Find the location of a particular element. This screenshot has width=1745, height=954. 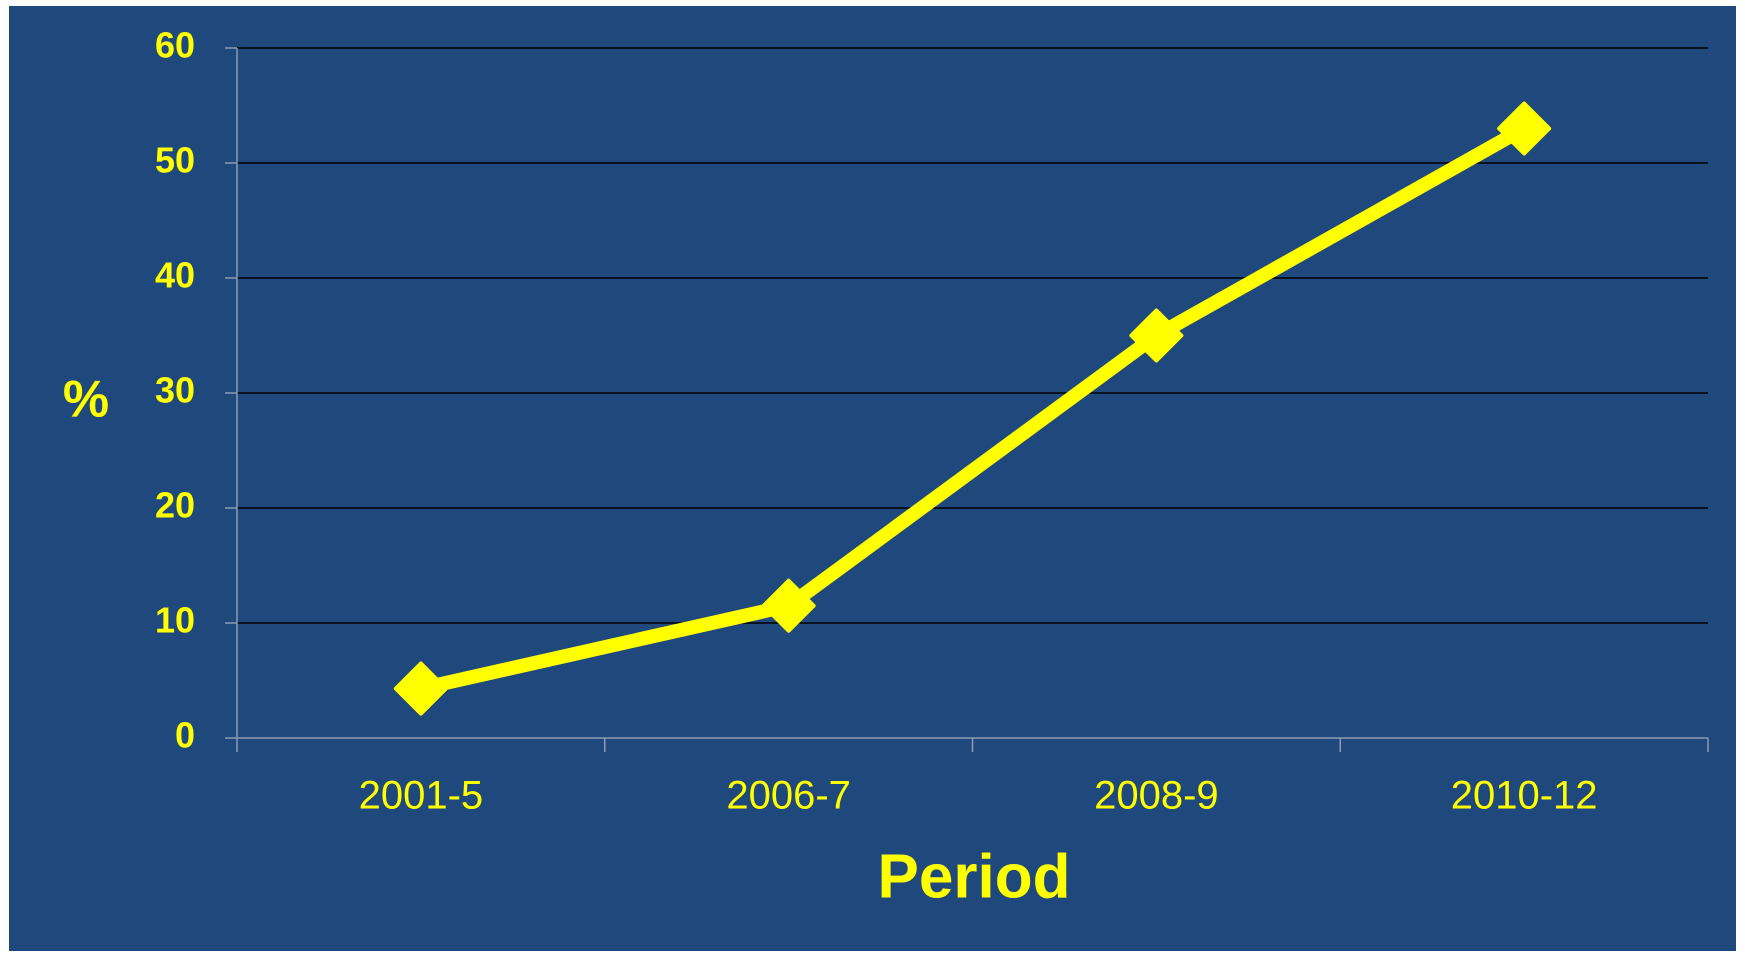

y-tick-label: 10 is located at coordinates (175, 620).